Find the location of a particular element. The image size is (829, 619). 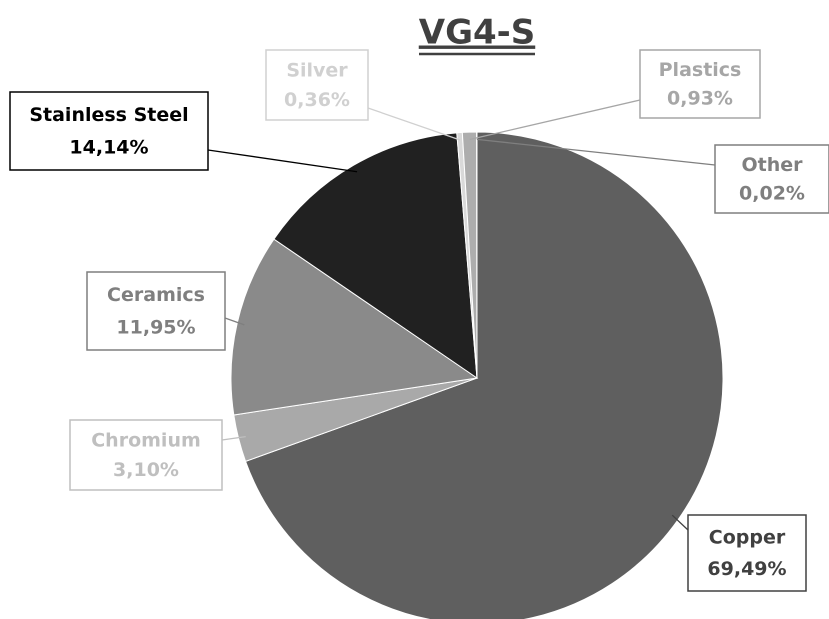

slice-value: 69,49% is located at coordinates (746, 569).